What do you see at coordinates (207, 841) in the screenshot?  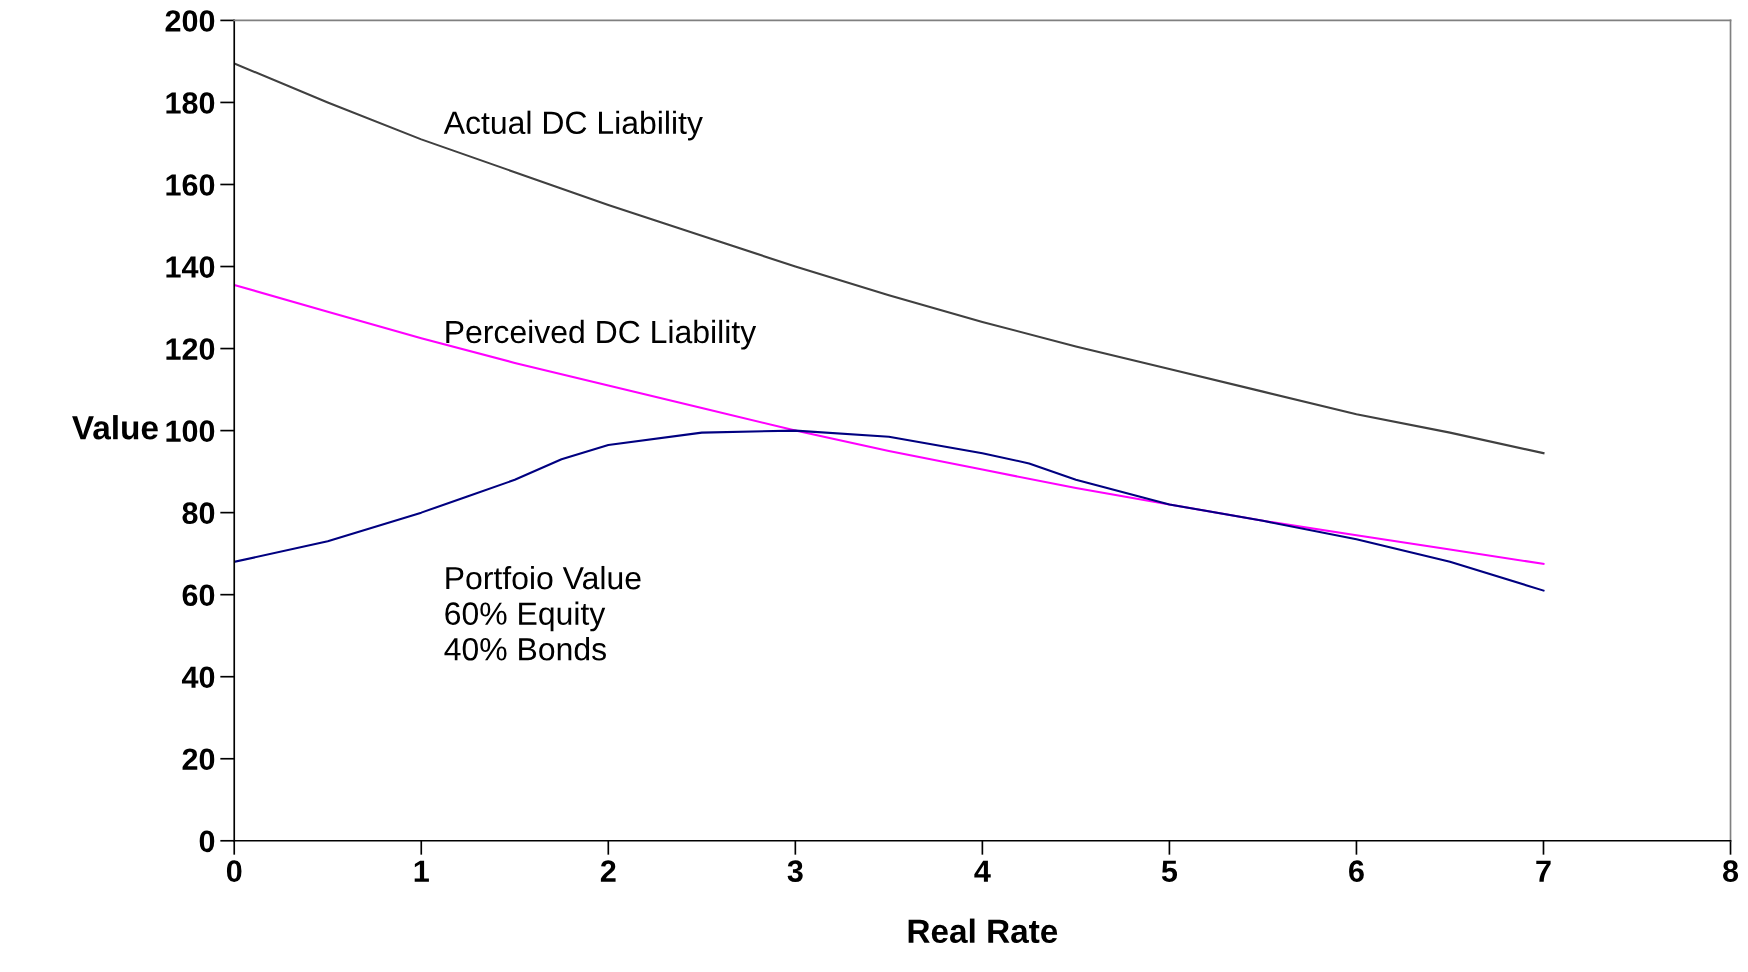 I see `y-tick-label: 0` at bounding box center [207, 841].